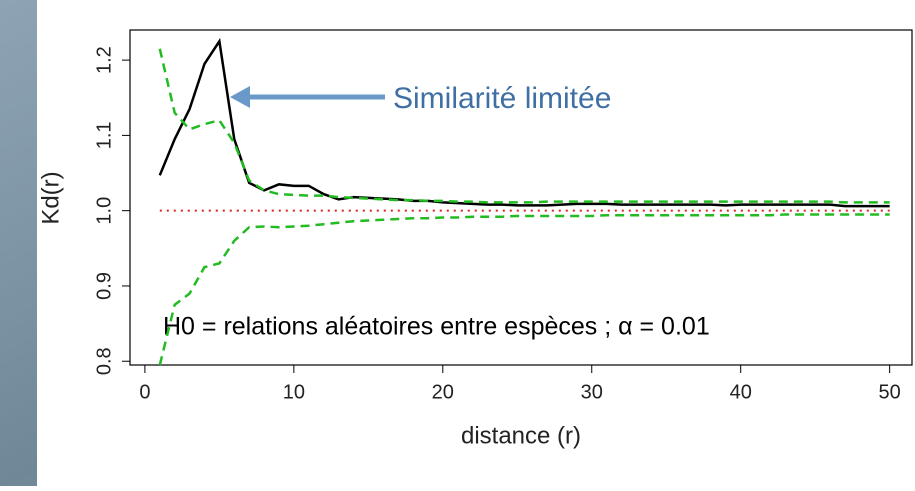 This screenshot has width=915, height=491. What do you see at coordinates (104, 60) in the screenshot?
I see `y-tick-label: 1.2` at bounding box center [104, 60].